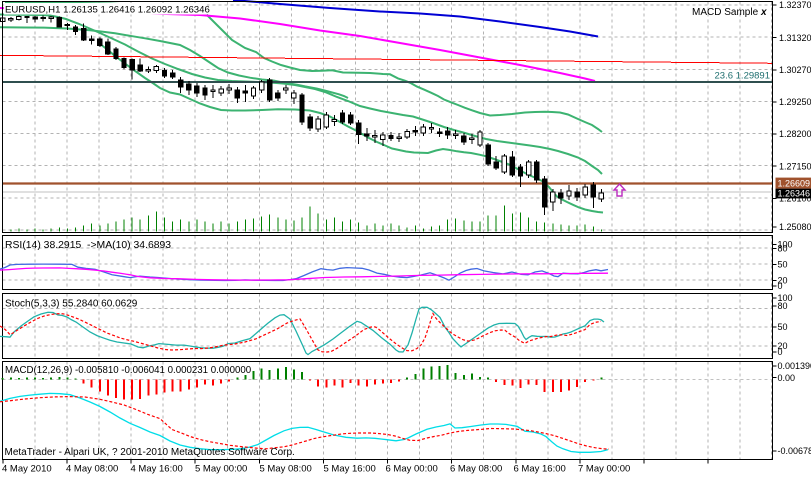  Describe the element at coordinates (795, 38) in the screenshot. I see `svg-text: 1.31320` at that location.